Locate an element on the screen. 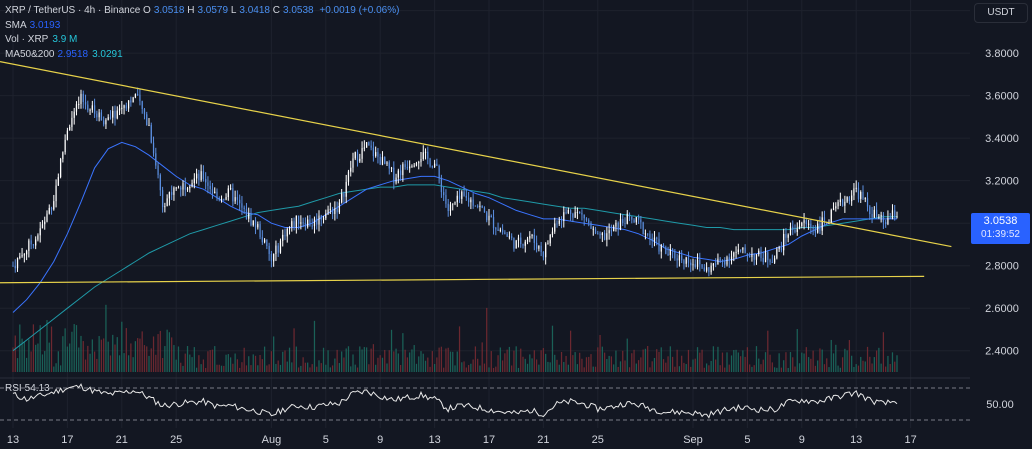  volume-label: Vol · XRP is located at coordinates (27, 39).